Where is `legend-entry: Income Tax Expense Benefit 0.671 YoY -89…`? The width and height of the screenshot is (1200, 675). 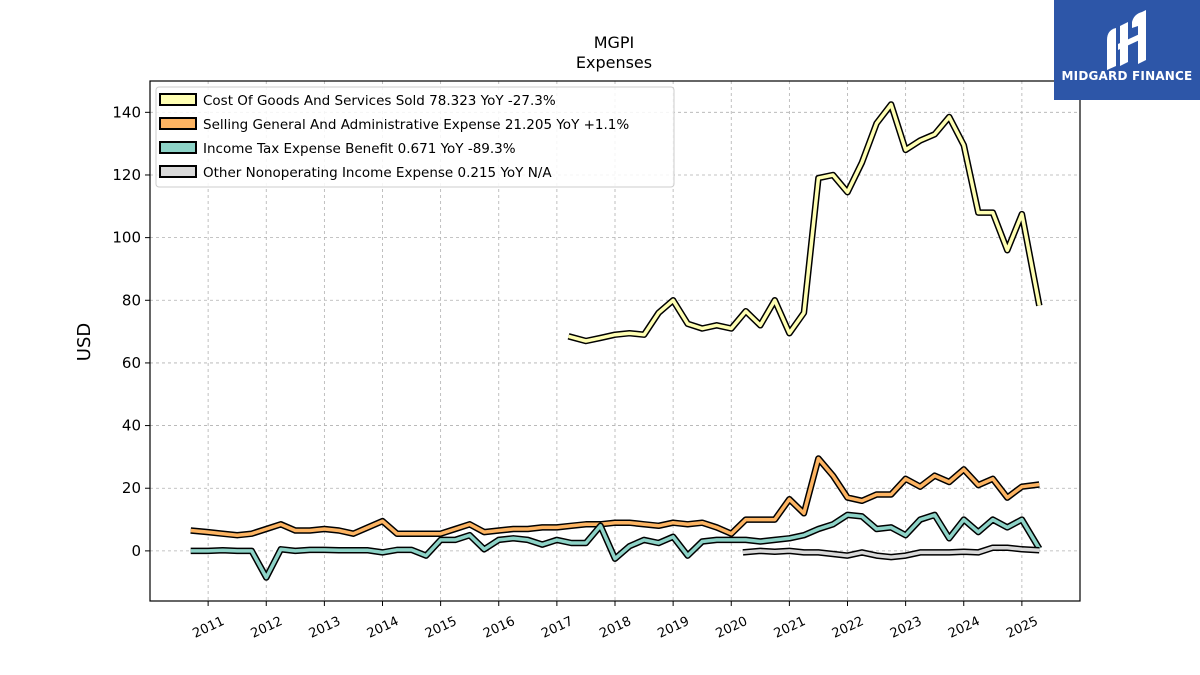 legend-entry: Income Tax Expense Benefit 0.671 YoY -89… is located at coordinates (359, 149).